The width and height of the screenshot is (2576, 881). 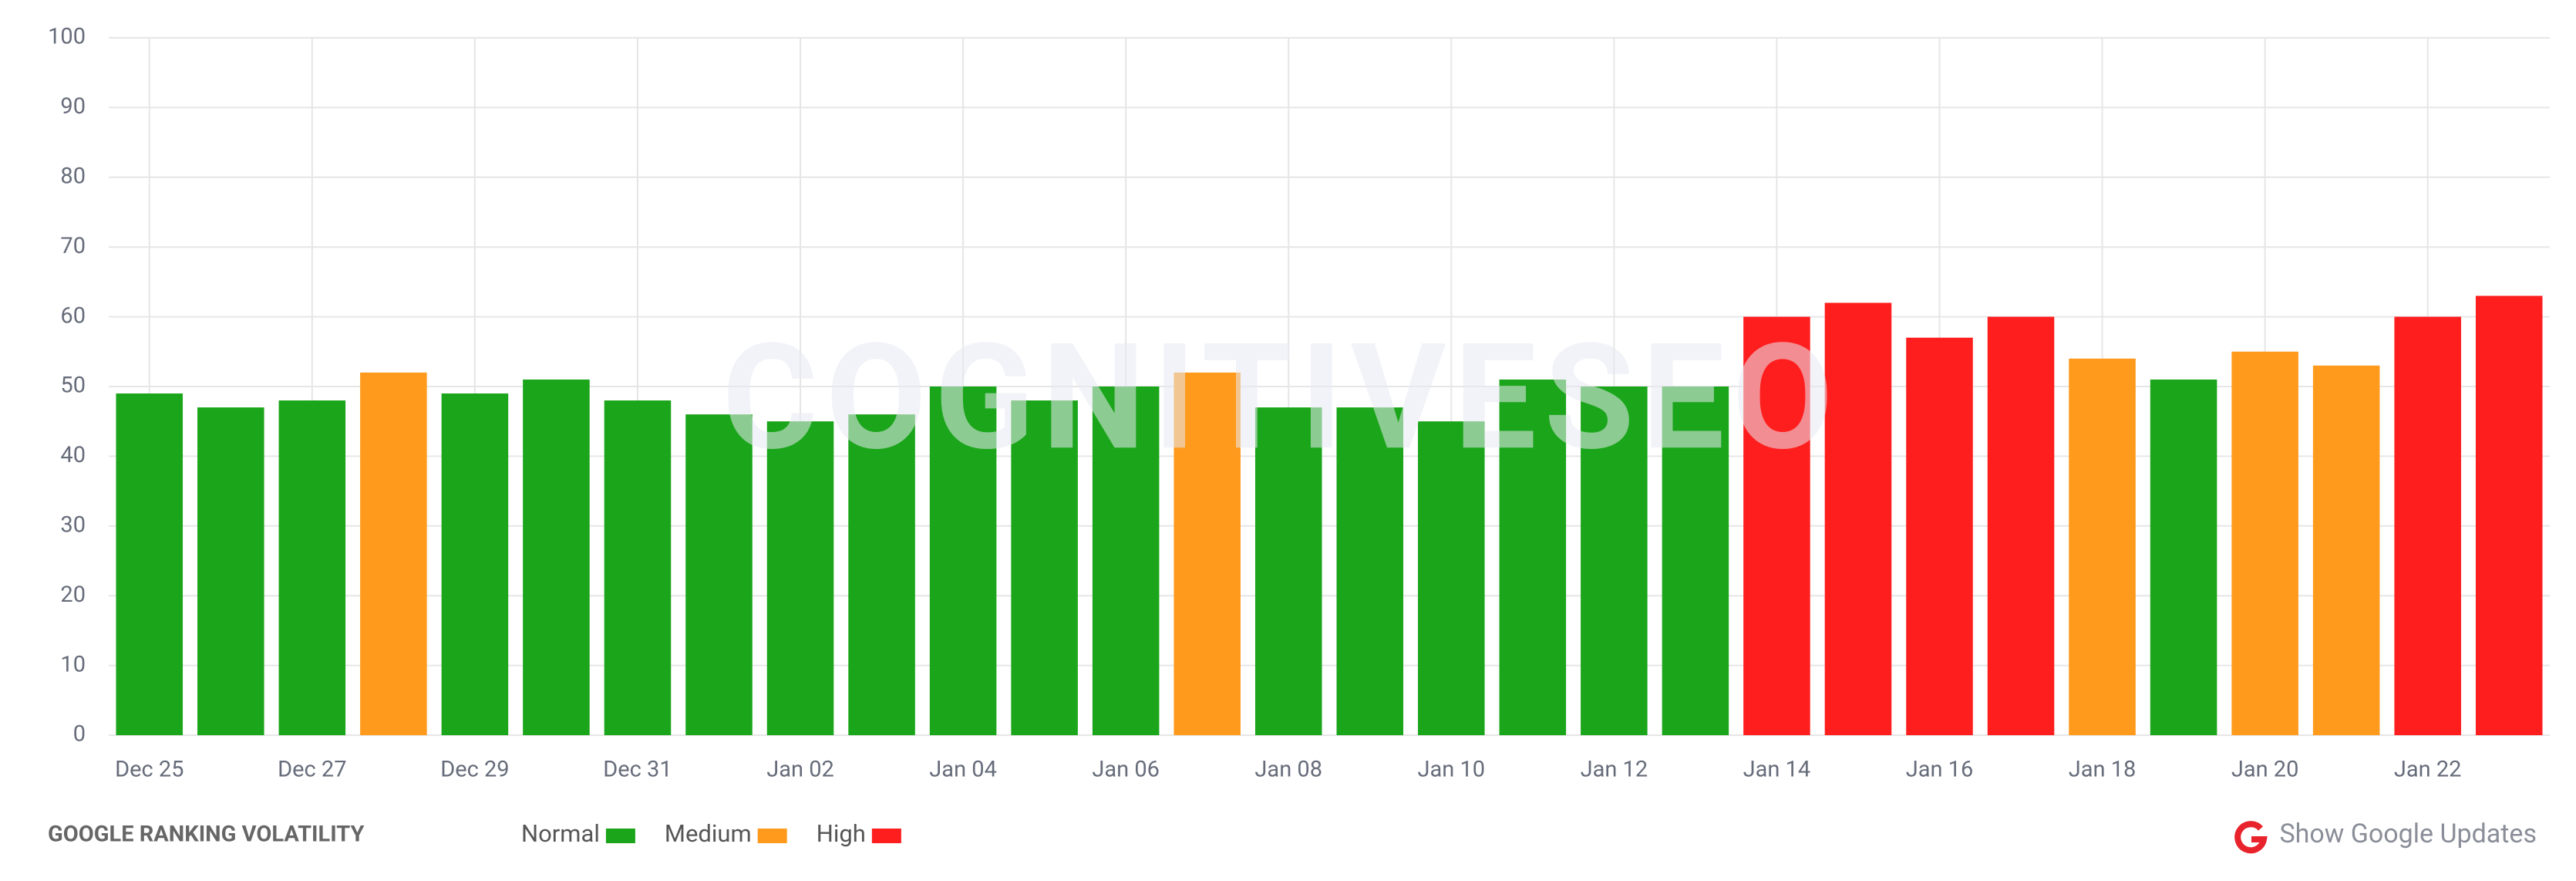 What do you see at coordinates (2251, 837) in the screenshot?
I see `google-icon` at bounding box center [2251, 837].